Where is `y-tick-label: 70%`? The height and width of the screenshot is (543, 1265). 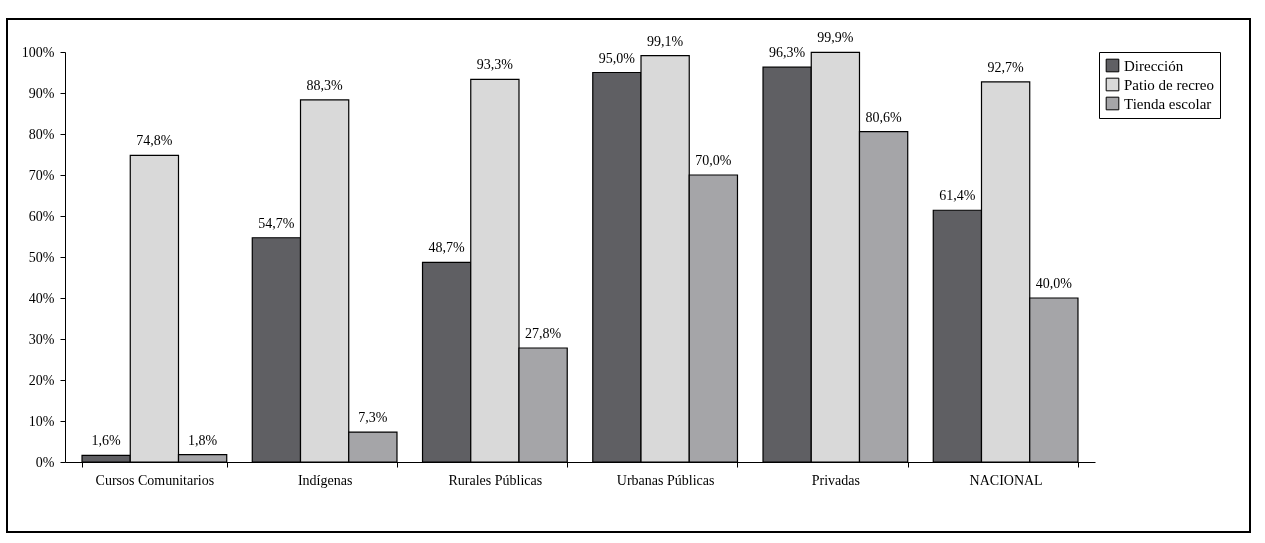 y-tick-label: 70% is located at coordinates (41, 175).